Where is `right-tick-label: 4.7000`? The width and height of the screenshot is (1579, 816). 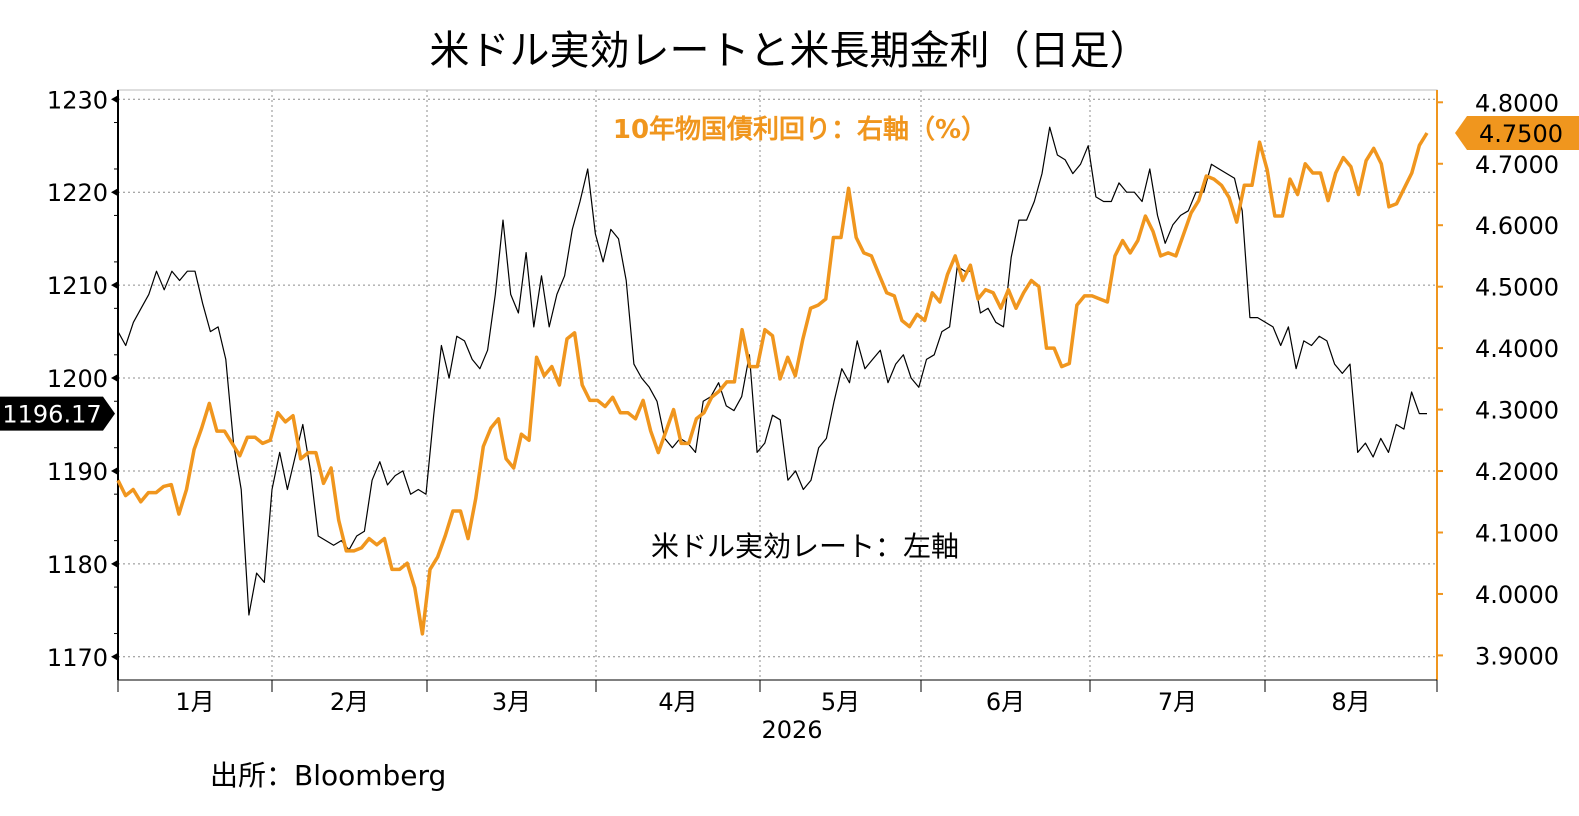 right-tick-label: 4.7000 is located at coordinates (1517, 165).